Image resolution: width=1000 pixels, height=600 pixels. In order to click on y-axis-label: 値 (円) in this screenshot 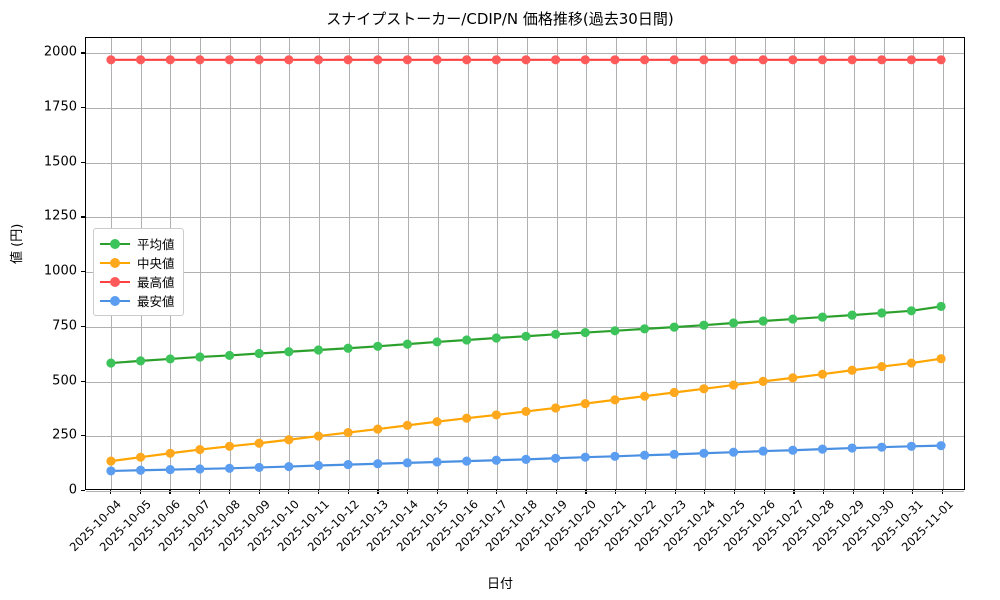, I will do `click(17, 243)`.